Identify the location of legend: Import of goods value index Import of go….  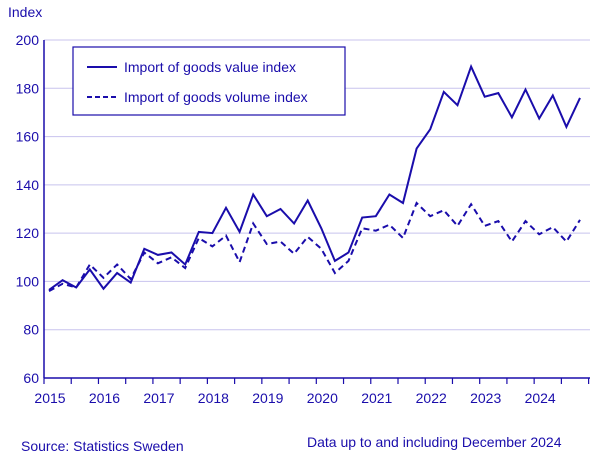
(209, 81).